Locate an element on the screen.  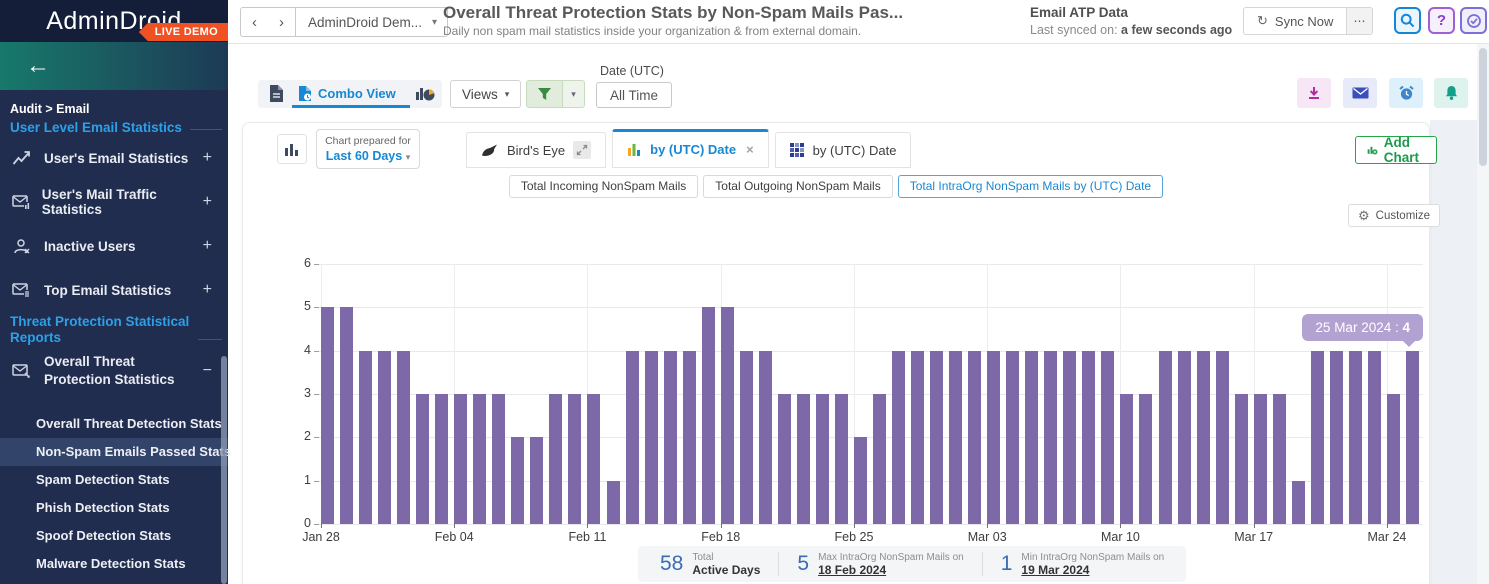
email-report-button is located at coordinates (1360, 93).